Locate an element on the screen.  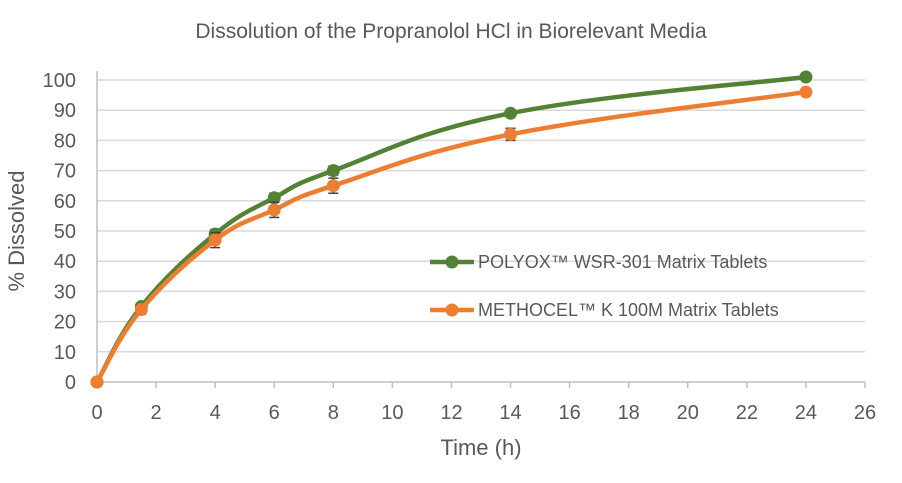
x-tick-label: 0 is located at coordinates (96, 413).